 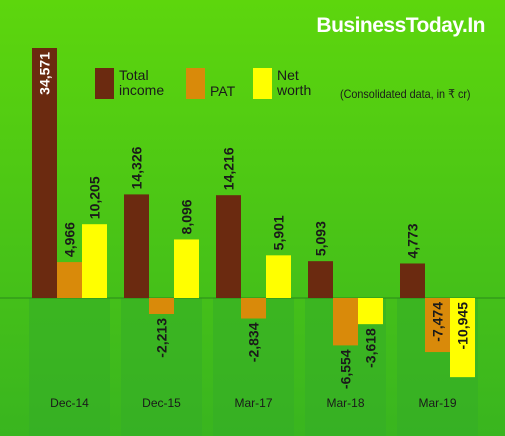 I want to click on category-label: Dec-14, so click(x=69, y=403).